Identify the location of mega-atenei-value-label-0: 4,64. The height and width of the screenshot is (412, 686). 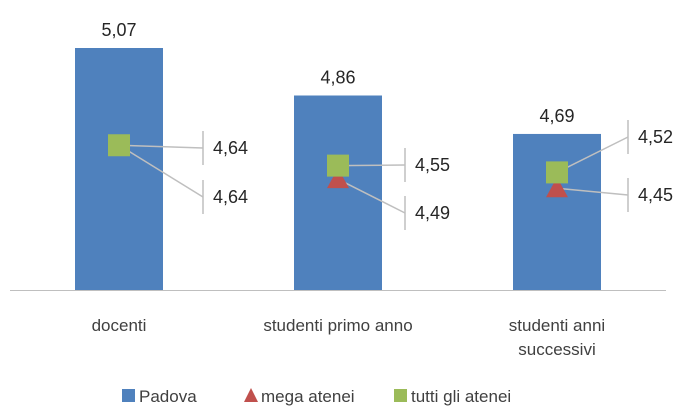
(230, 197).